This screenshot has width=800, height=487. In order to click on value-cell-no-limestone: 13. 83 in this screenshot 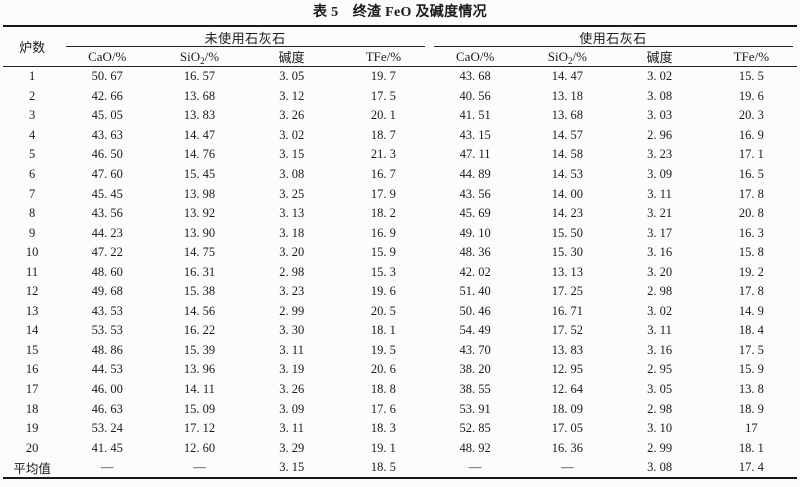, I will do `click(199, 115)`.